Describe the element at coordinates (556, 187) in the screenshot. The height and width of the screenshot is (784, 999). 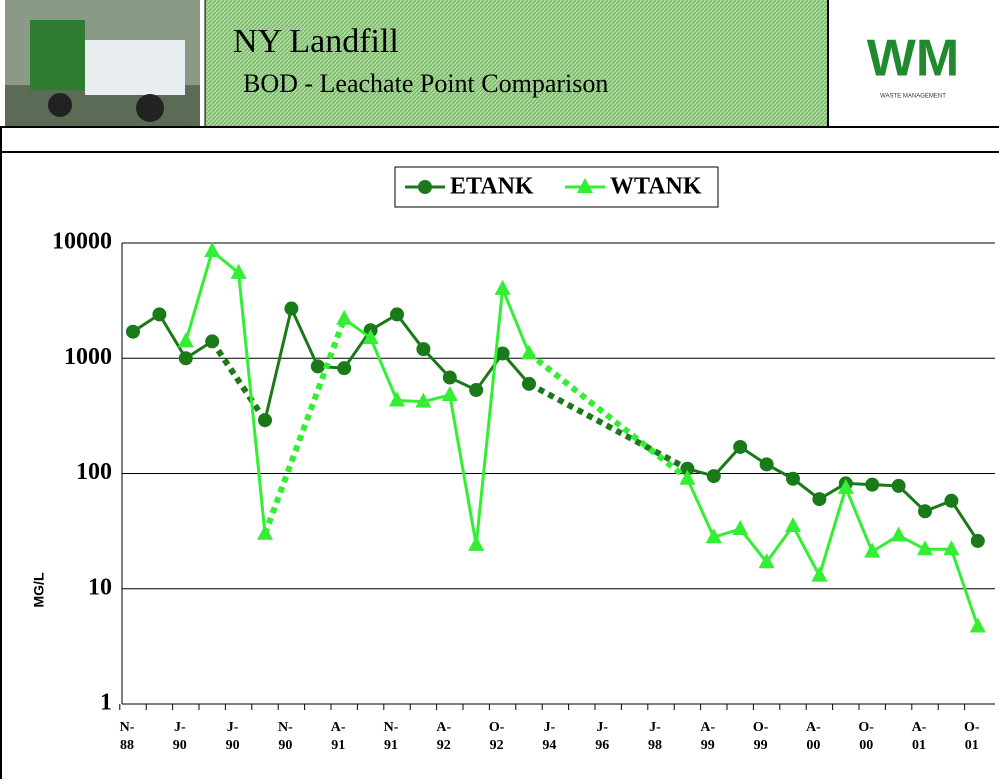
I see `legend-box` at that location.